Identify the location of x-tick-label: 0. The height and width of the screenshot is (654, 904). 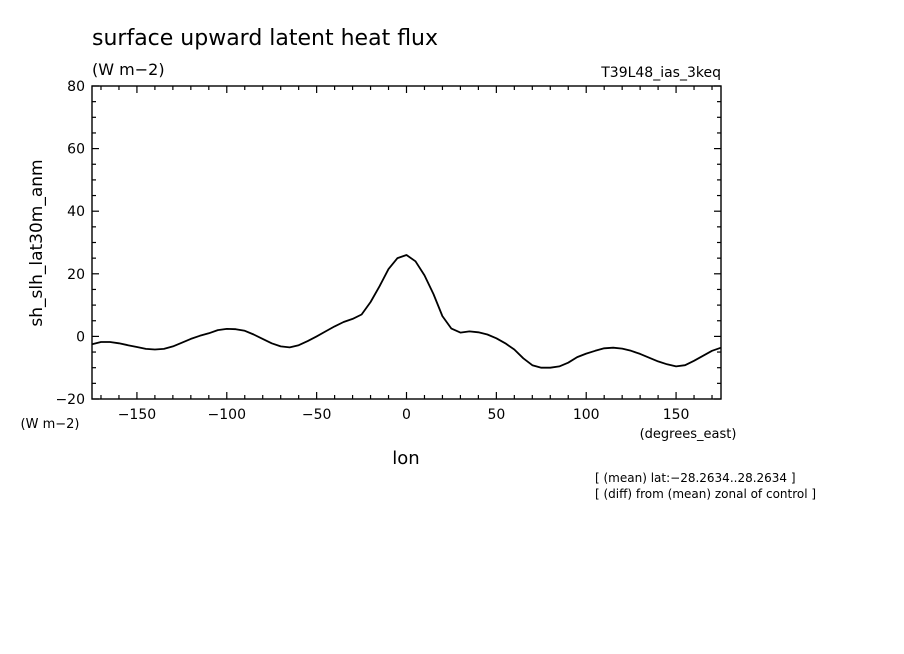
(406, 415).